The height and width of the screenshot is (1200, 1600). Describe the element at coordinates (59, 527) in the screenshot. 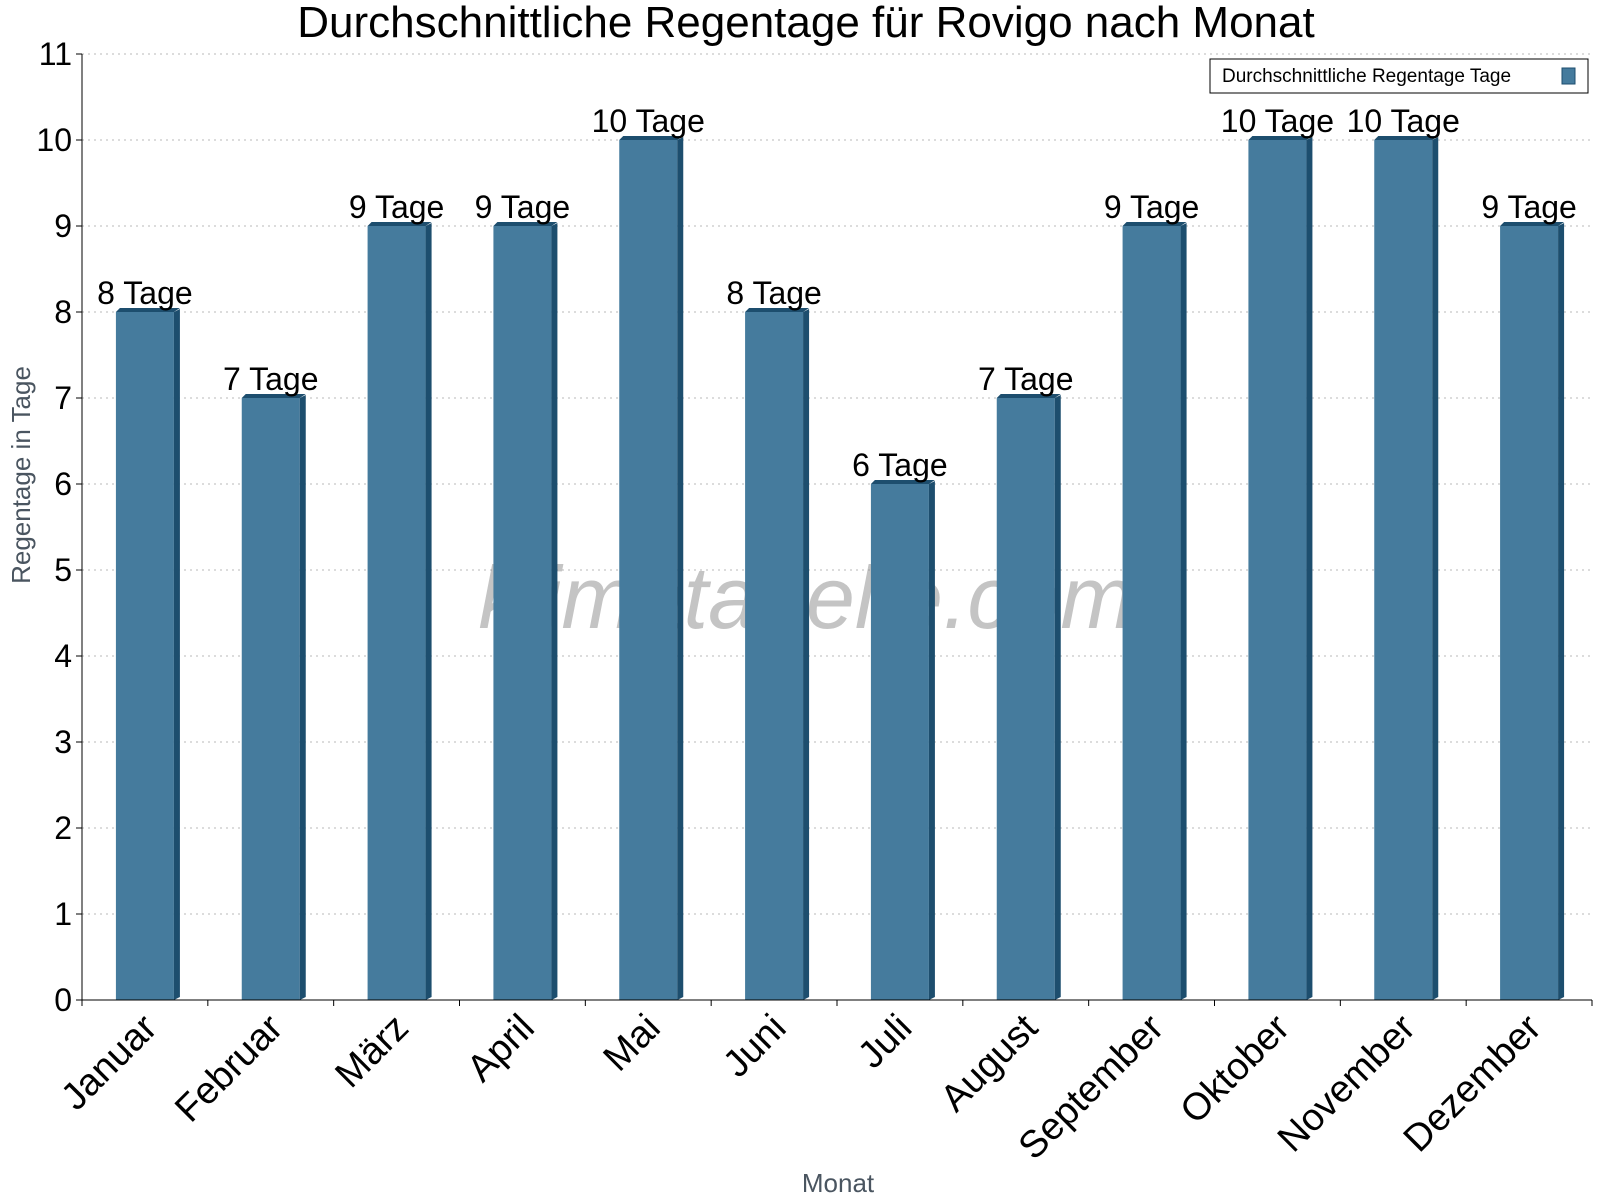

I see `y-axis-ticks: 0 1 2 3 4 5 6 7 8 9 10 11` at that location.